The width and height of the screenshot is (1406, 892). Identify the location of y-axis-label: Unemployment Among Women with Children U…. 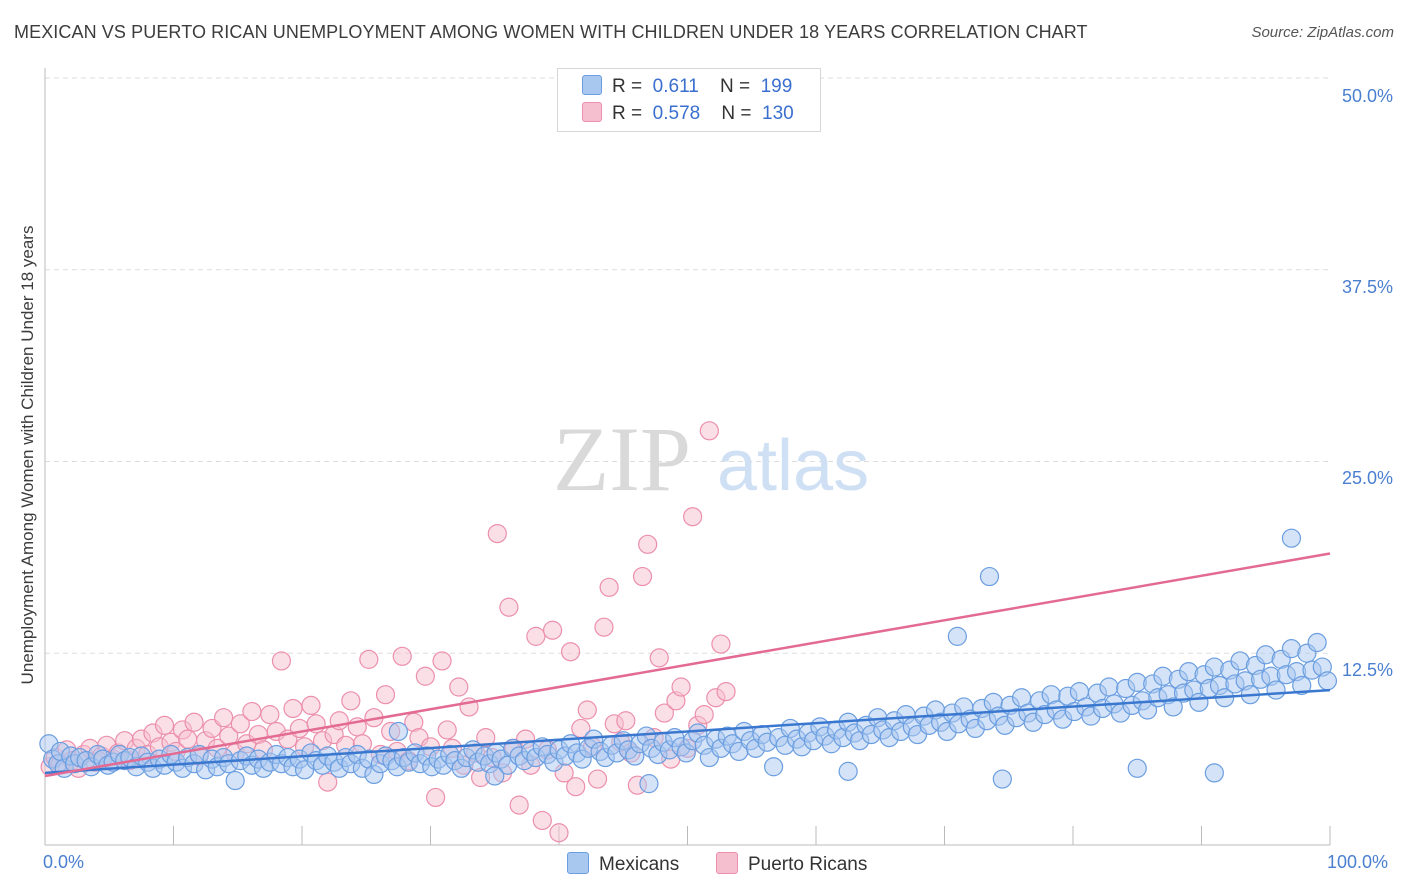
(27, 455).